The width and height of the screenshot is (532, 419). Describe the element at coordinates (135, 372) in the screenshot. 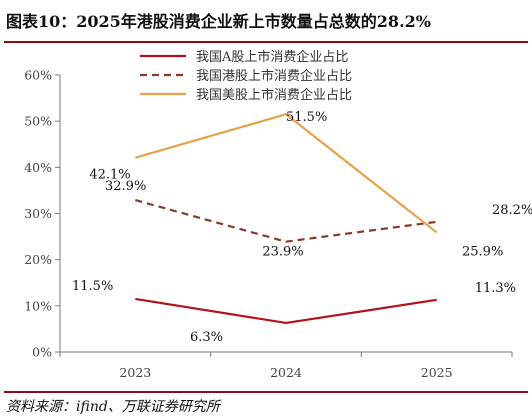

I see `x-tick-label: 2023` at that location.